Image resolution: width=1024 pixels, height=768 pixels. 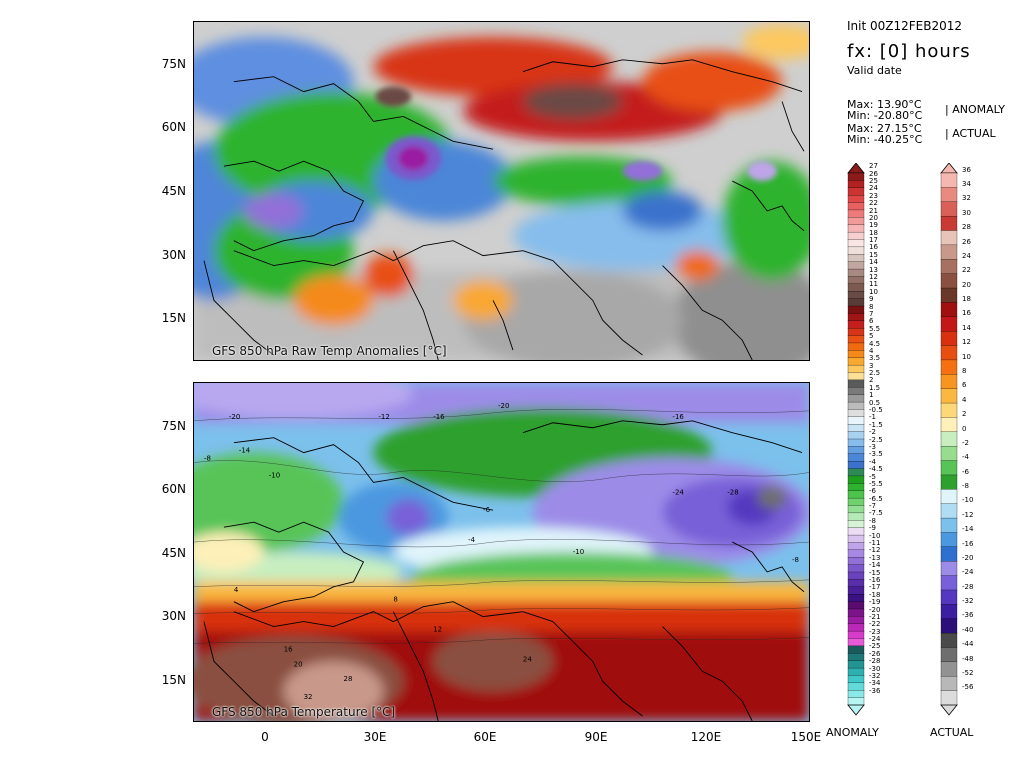 What do you see at coordinates (873, 188) in the screenshot?
I see `colorbar-tick-label: 24` at bounding box center [873, 188].